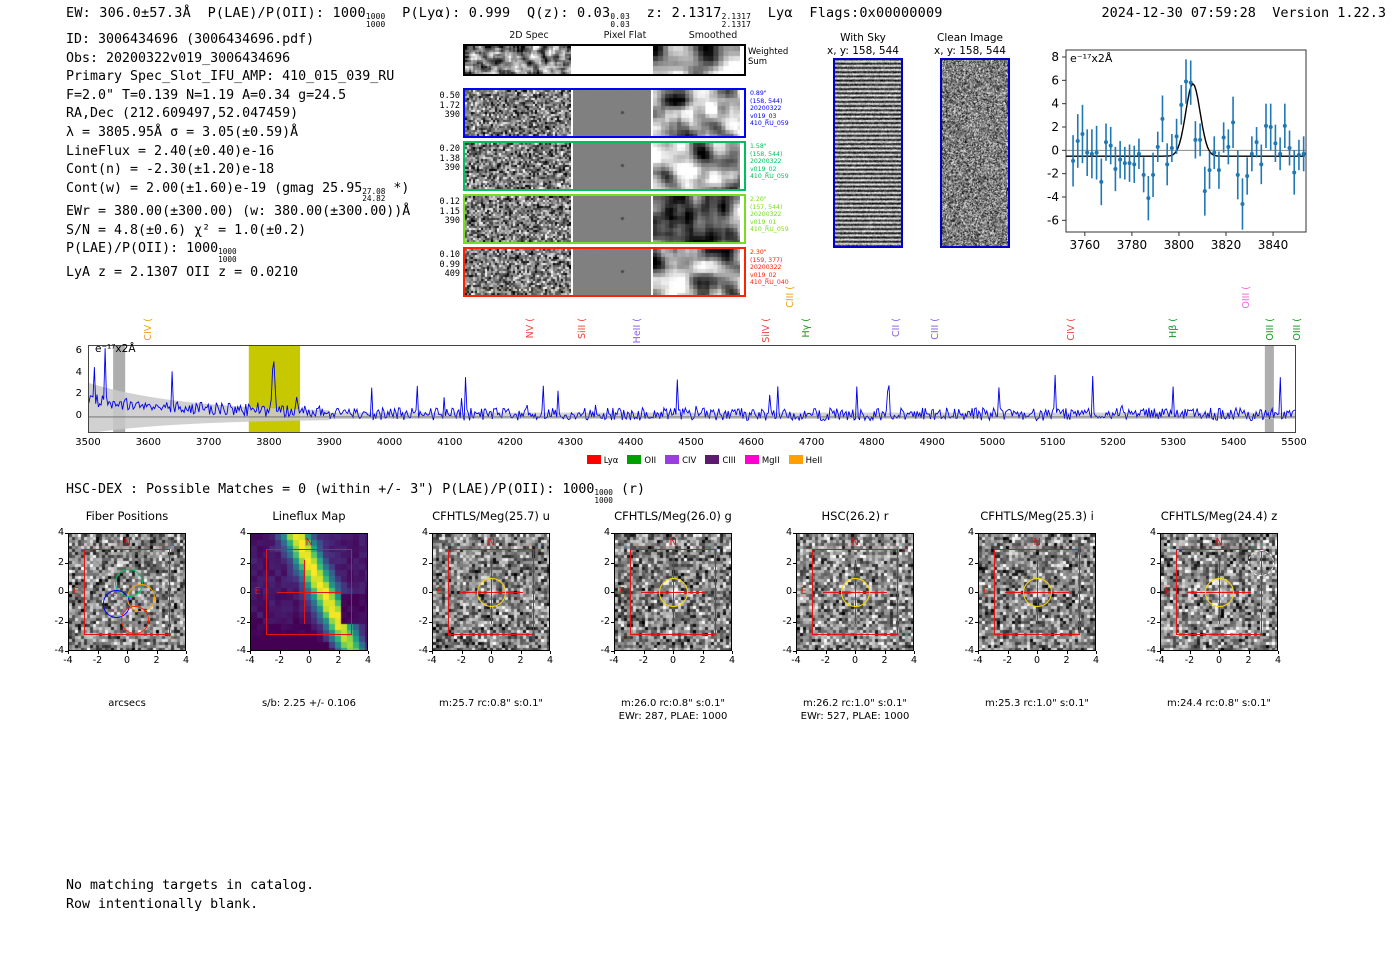 The image size is (1400, 953). What do you see at coordinates (1071, 329) in the screenshot?
I see `spectrum-line-label: CIV (` at bounding box center [1071, 329].